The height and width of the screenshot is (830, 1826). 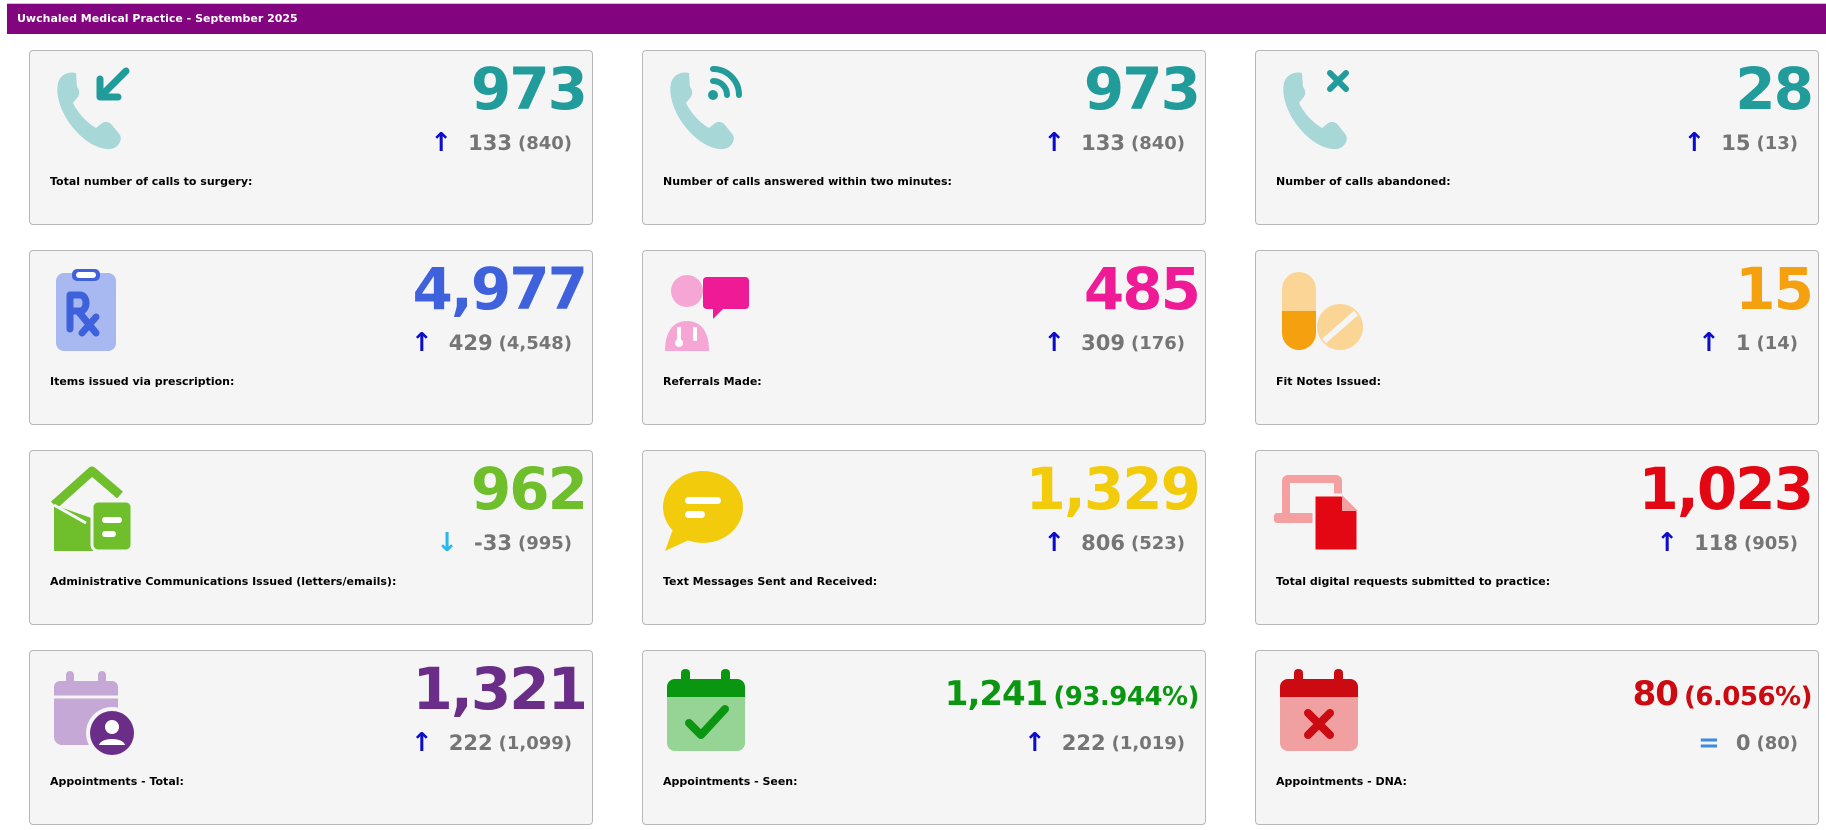 I want to click on metric-label: Appointments - Seen:, so click(x=730, y=781).